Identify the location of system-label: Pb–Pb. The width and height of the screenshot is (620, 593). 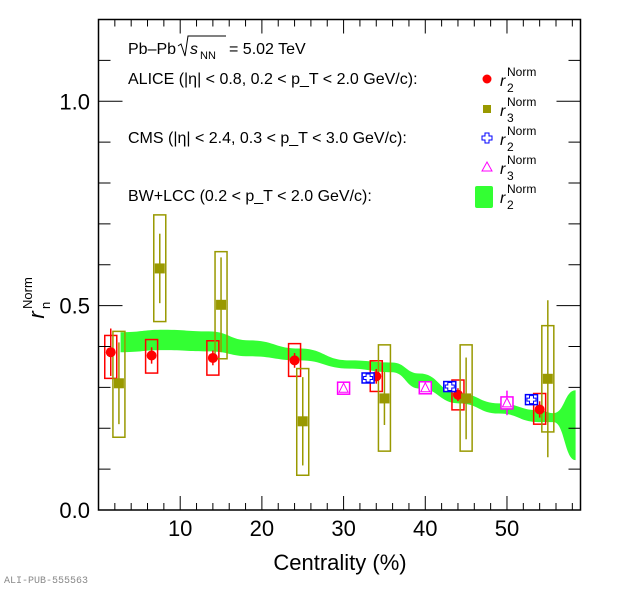
(152, 49).